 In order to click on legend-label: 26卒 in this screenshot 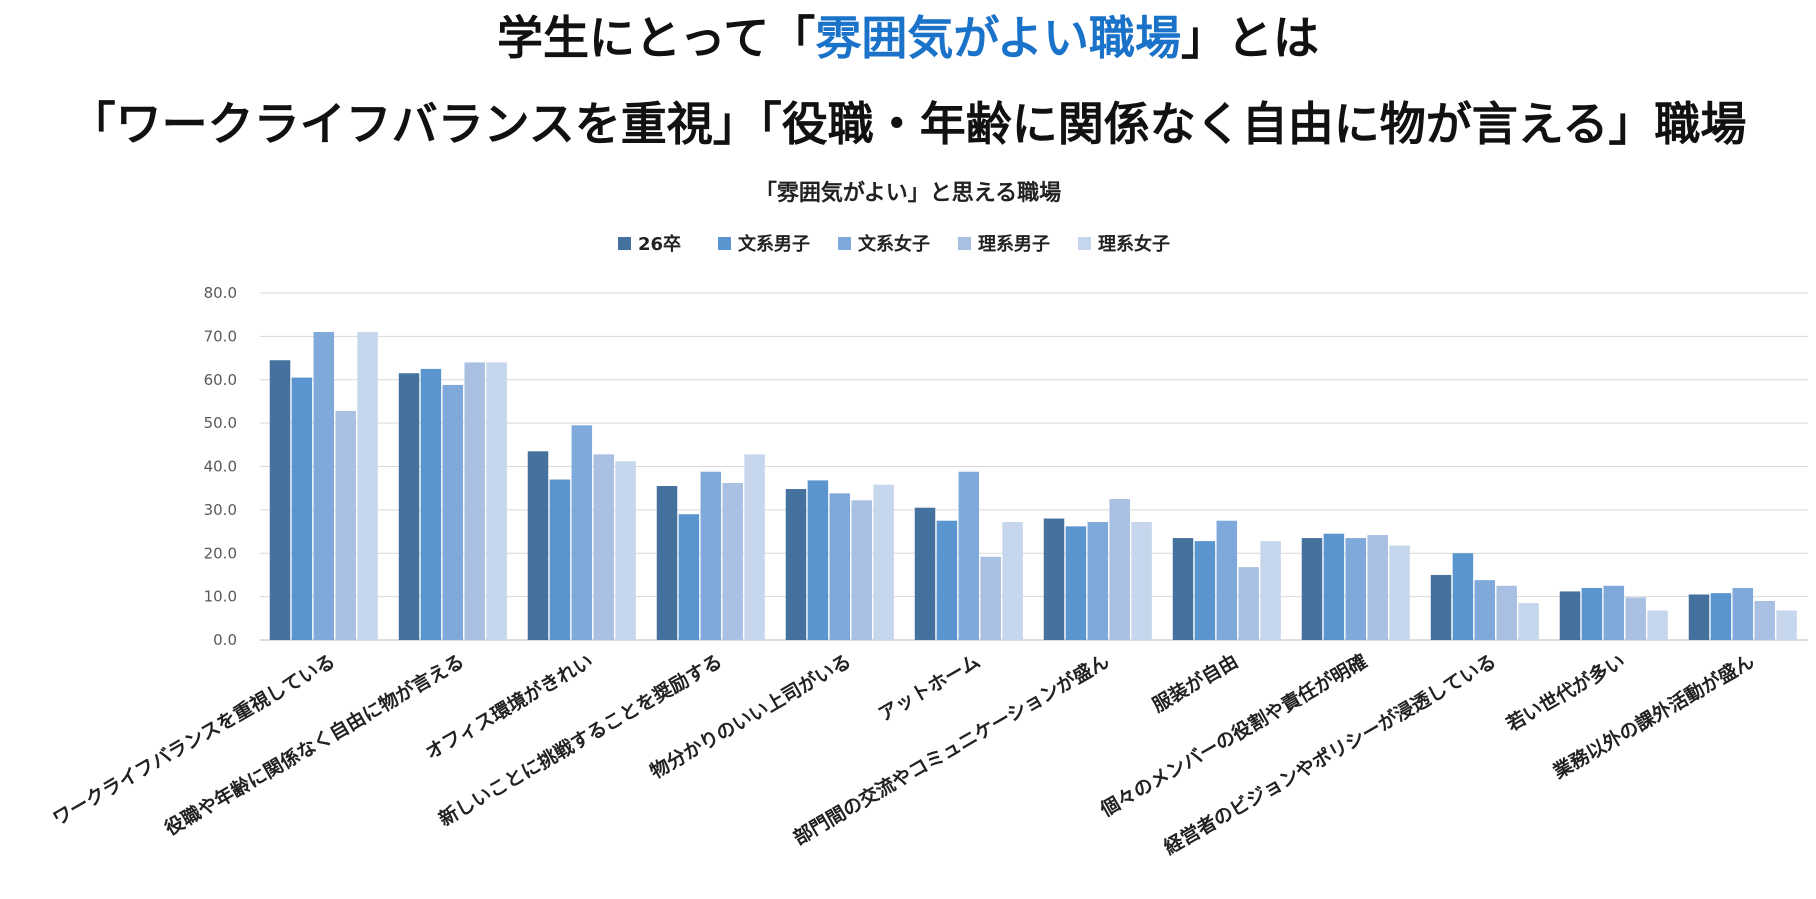, I will do `click(659, 244)`.